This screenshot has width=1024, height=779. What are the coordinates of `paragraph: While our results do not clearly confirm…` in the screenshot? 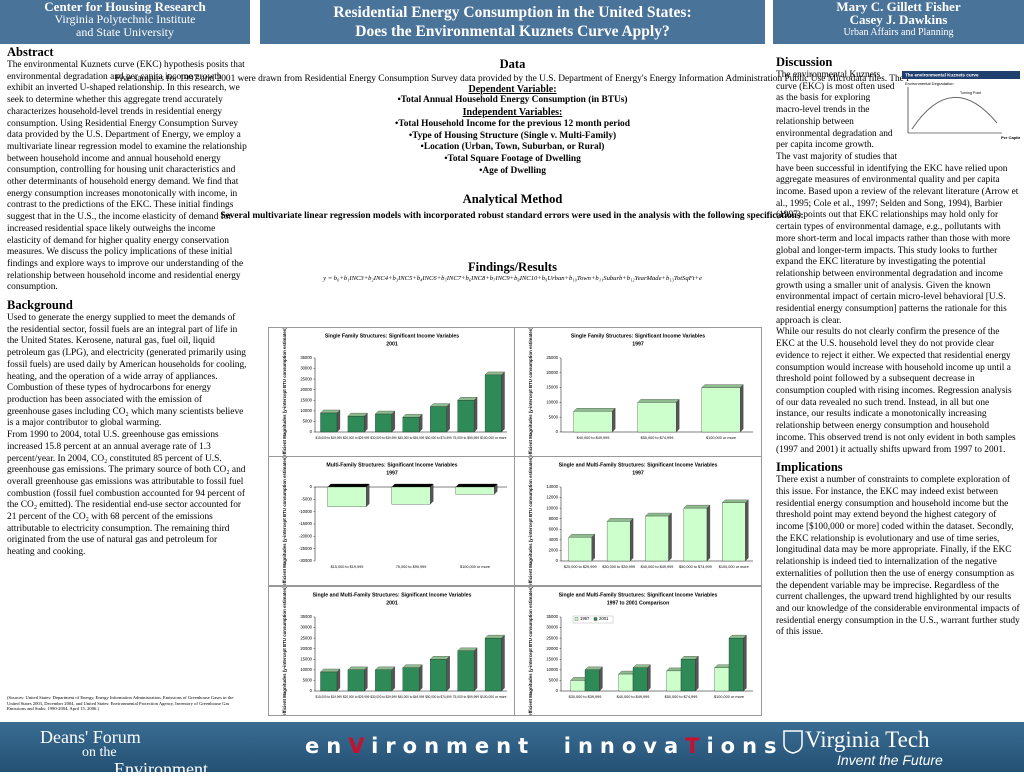 It's located at (896, 391).